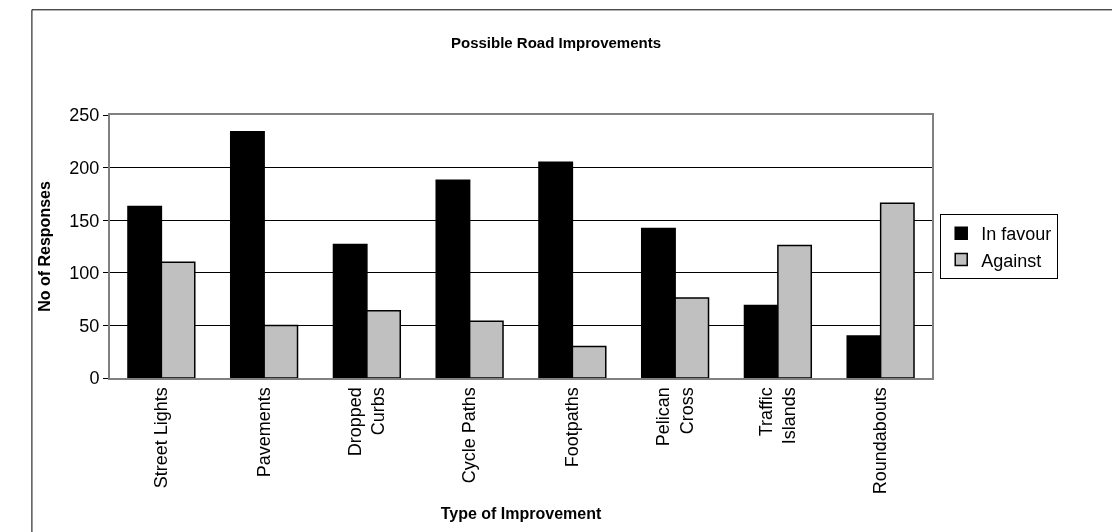 The width and height of the screenshot is (1112, 532). What do you see at coordinates (94, 378) in the screenshot?
I see `y-tick-label: 0` at bounding box center [94, 378].